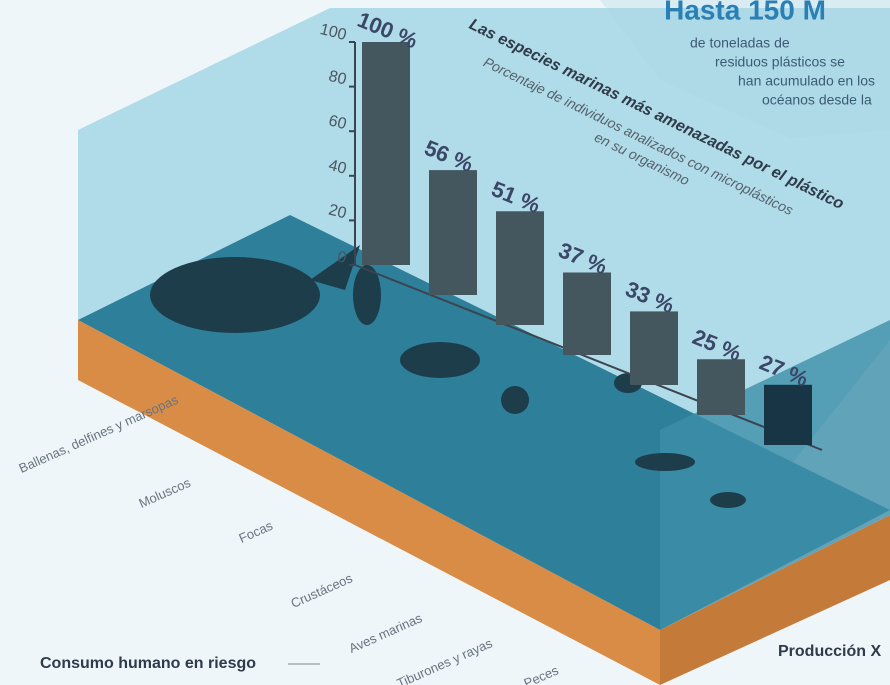 The width and height of the screenshot is (890, 685). What do you see at coordinates (806, 81) in the screenshot?
I see `header-line: han acumulado en los` at bounding box center [806, 81].